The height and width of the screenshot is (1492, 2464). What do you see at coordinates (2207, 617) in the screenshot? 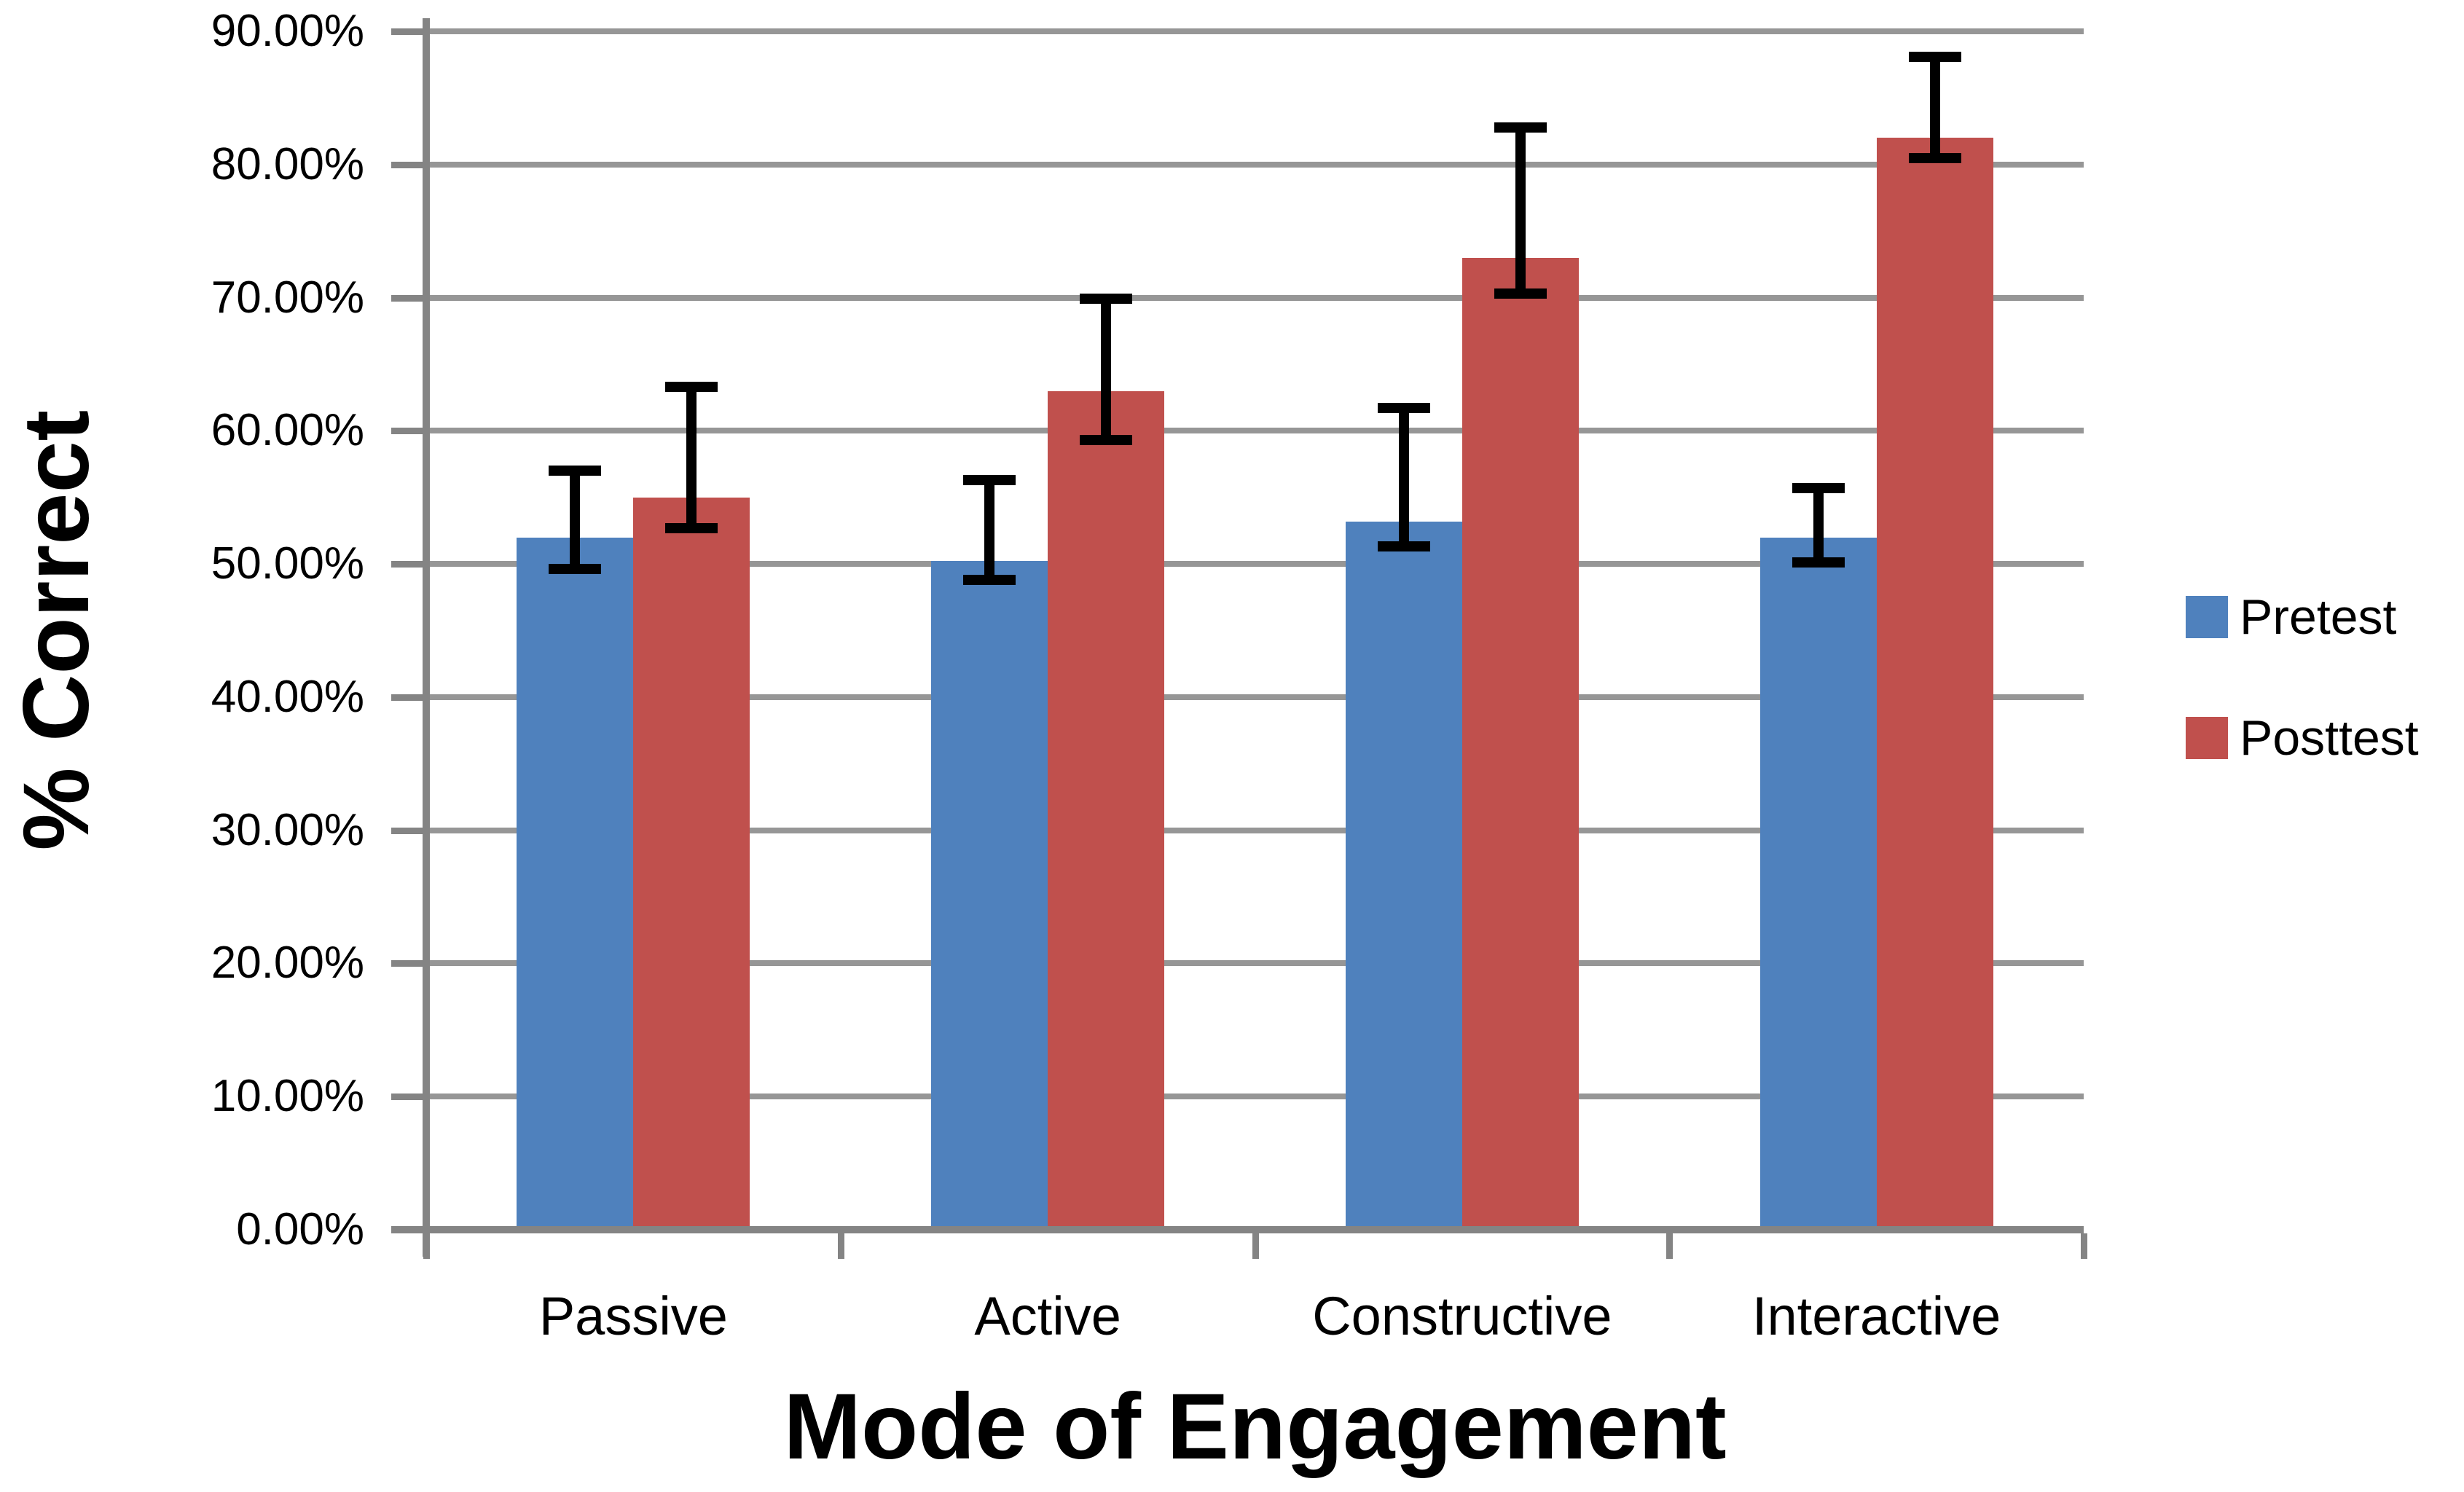
I see `legend-swatch-pretest` at bounding box center [2207, 617].